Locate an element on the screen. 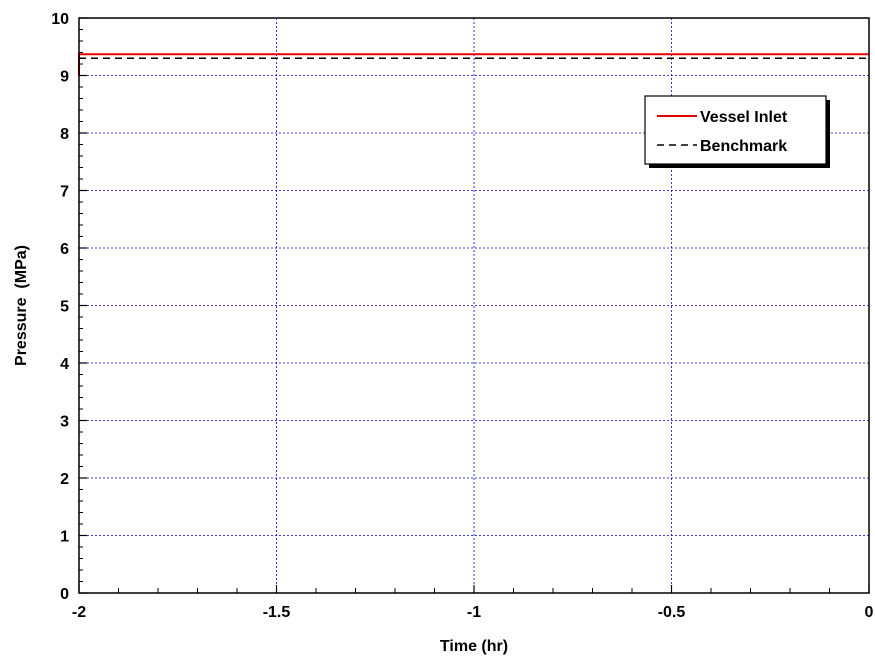 The height and width of the screenshot is (659, 875). legend: Vessel Inlet Benchmark is located at coordinates (737, 131).